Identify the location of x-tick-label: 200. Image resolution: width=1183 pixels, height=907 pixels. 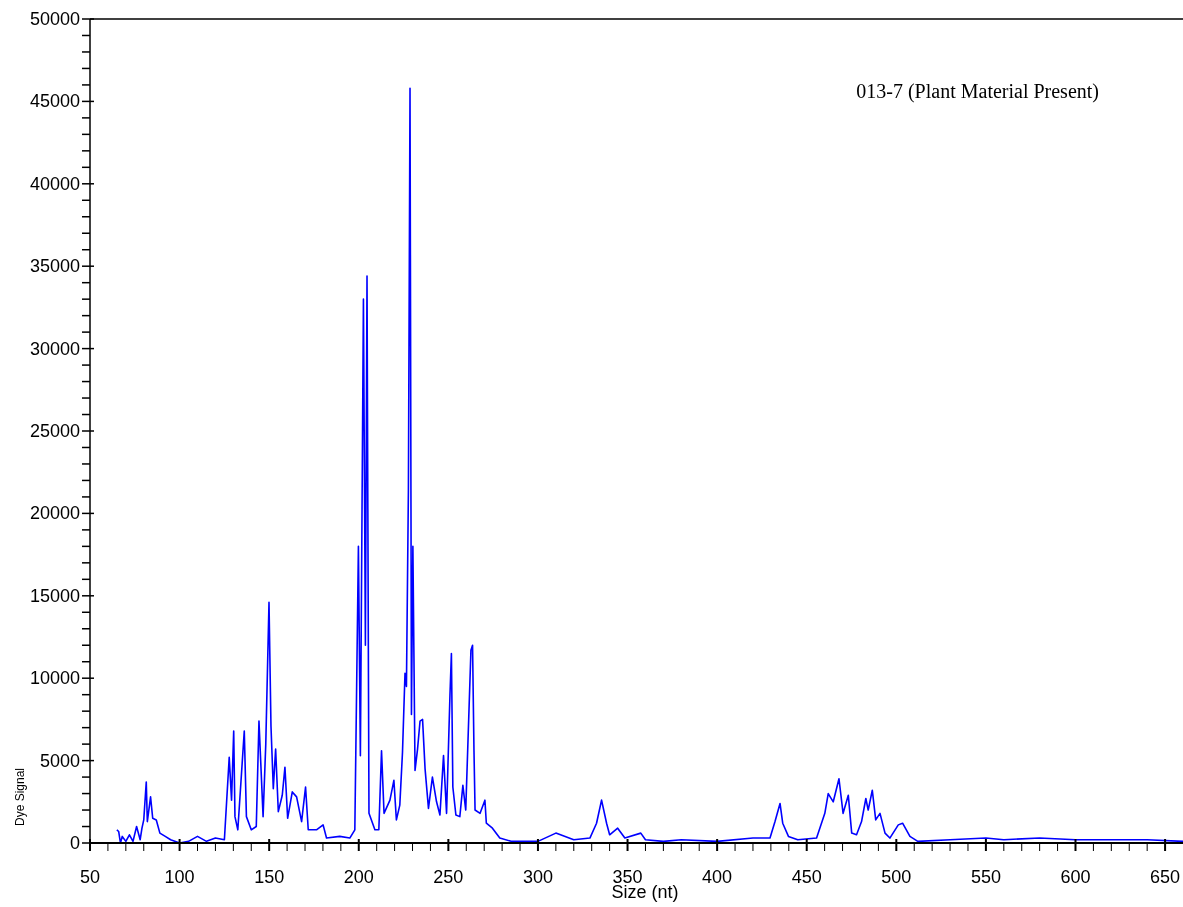
(358, 877).